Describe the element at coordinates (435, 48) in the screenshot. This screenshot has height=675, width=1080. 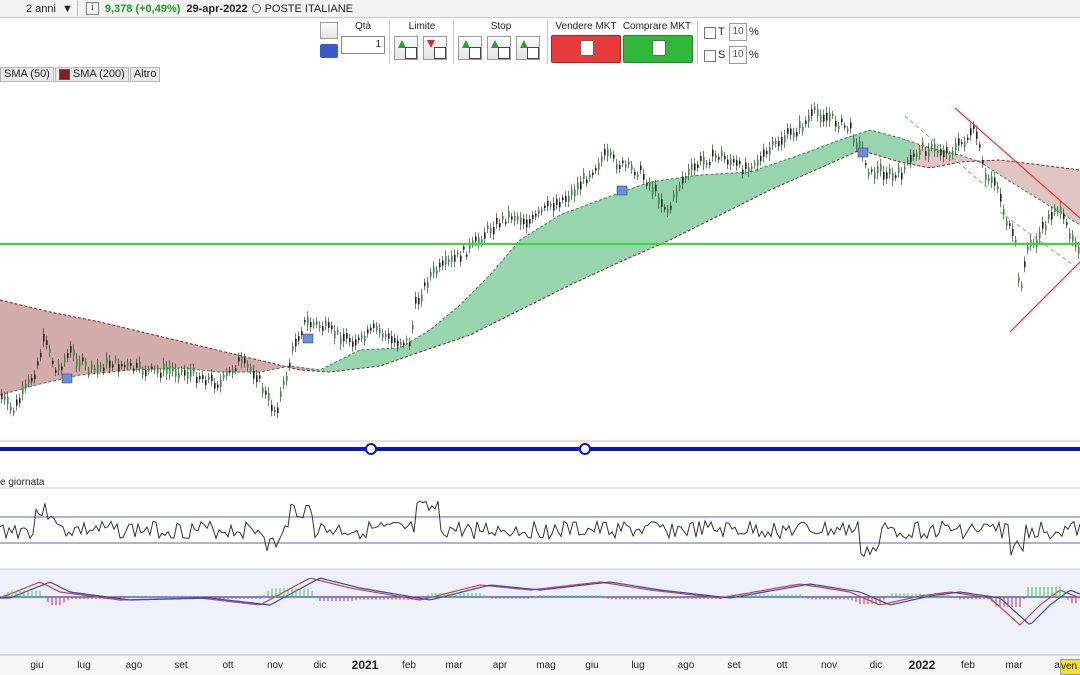
I see `limit-sell-button` at that location.